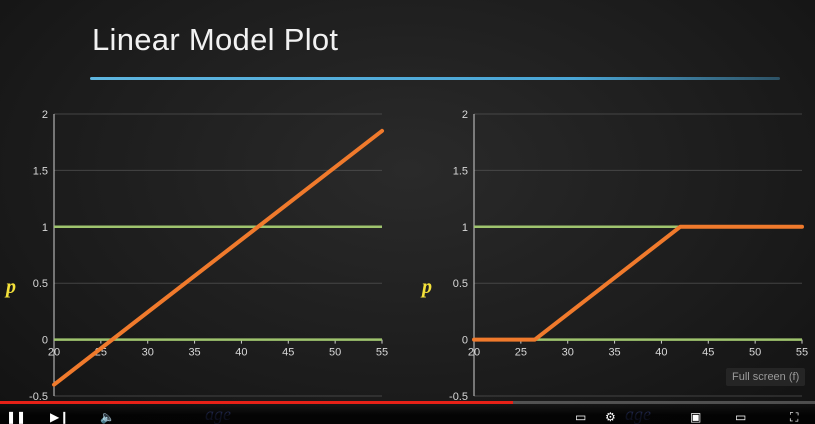  What do you see at coordinates (794, 417) in the screenshot?
I see `fullscreen-icon: ⛶` at bounding box center [794, 417].